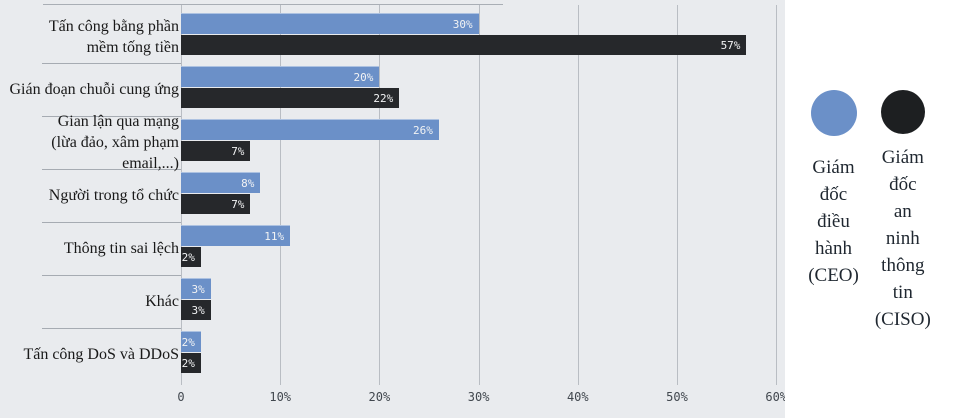 The image size is (954, 418). What do you see at coordinates (776, 397) in the screenshot?
I see `x-axis-tick-label: 60%` at bounding box center [776, 397].